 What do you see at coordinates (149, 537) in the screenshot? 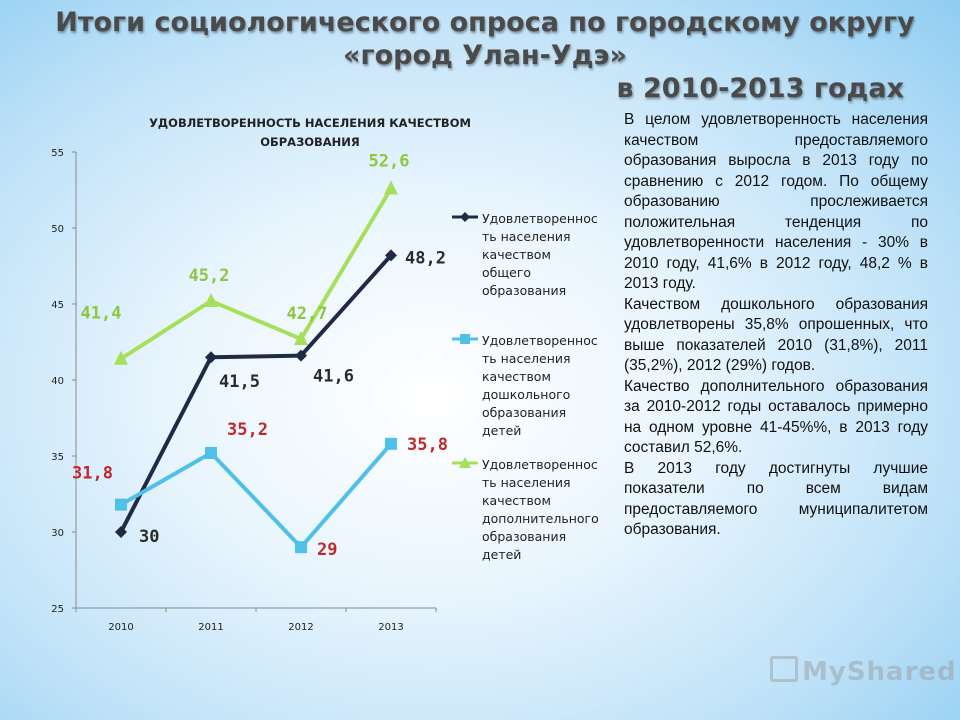
I see `data-label-series-1-2010: 30` at bounding box center [149, 537].